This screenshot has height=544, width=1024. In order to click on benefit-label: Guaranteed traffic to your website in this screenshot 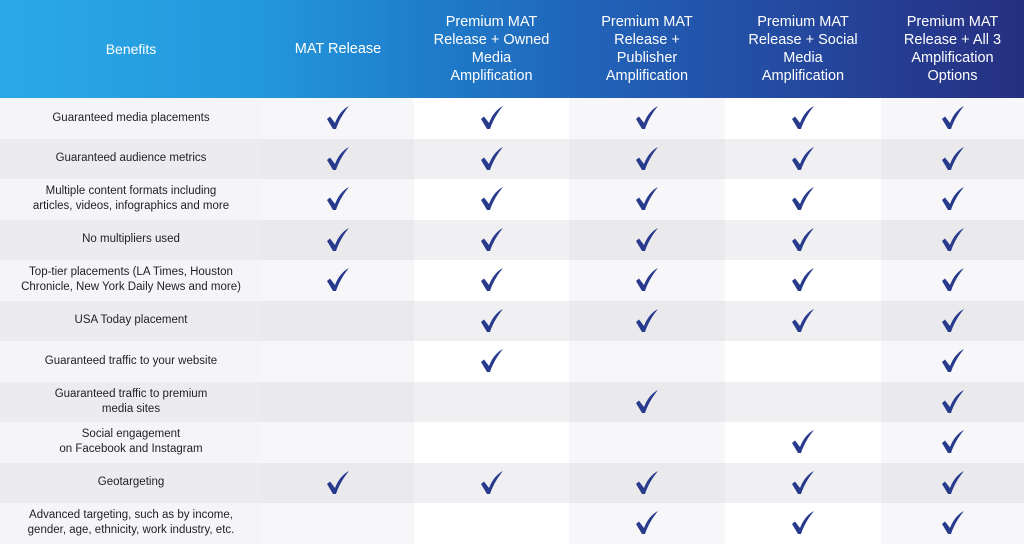, I will do `click(131, 361)`.